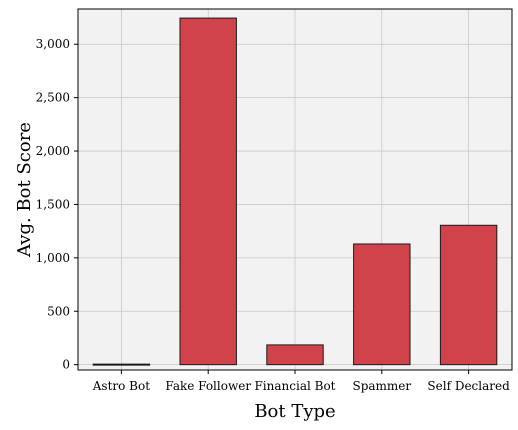 The width and height of the screenshot is (518, 430). Describe the element at coordinates (381, 386) in the screenshot. I see `x-tick-label-3: Spammer` at that location.